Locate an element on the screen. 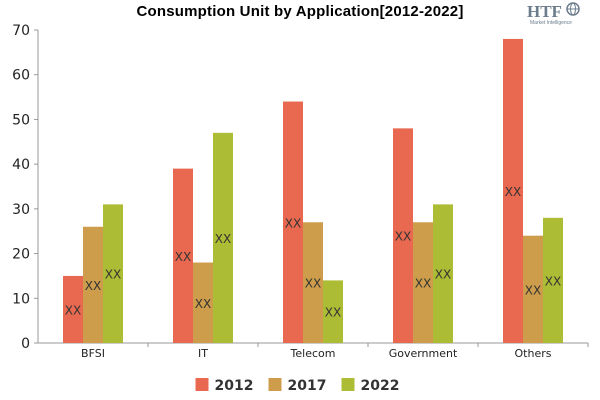  logo-subtext: Market Intelligence is located at coordinates (551, 23).